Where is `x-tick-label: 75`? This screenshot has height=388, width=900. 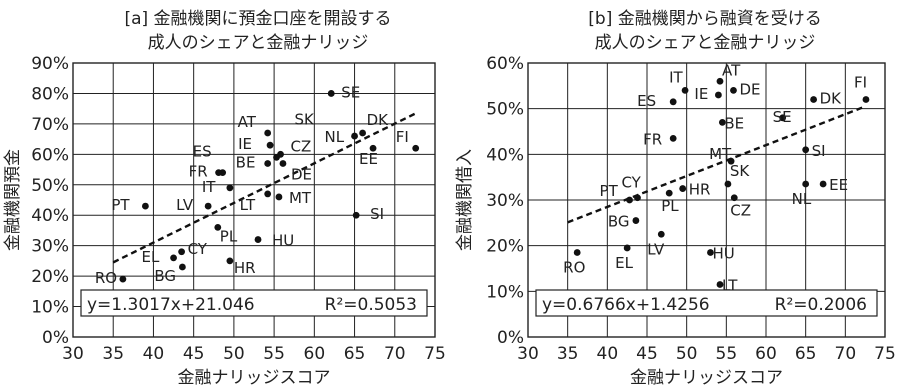 x-tick-label: 75 is located at coordinates (885, 354).